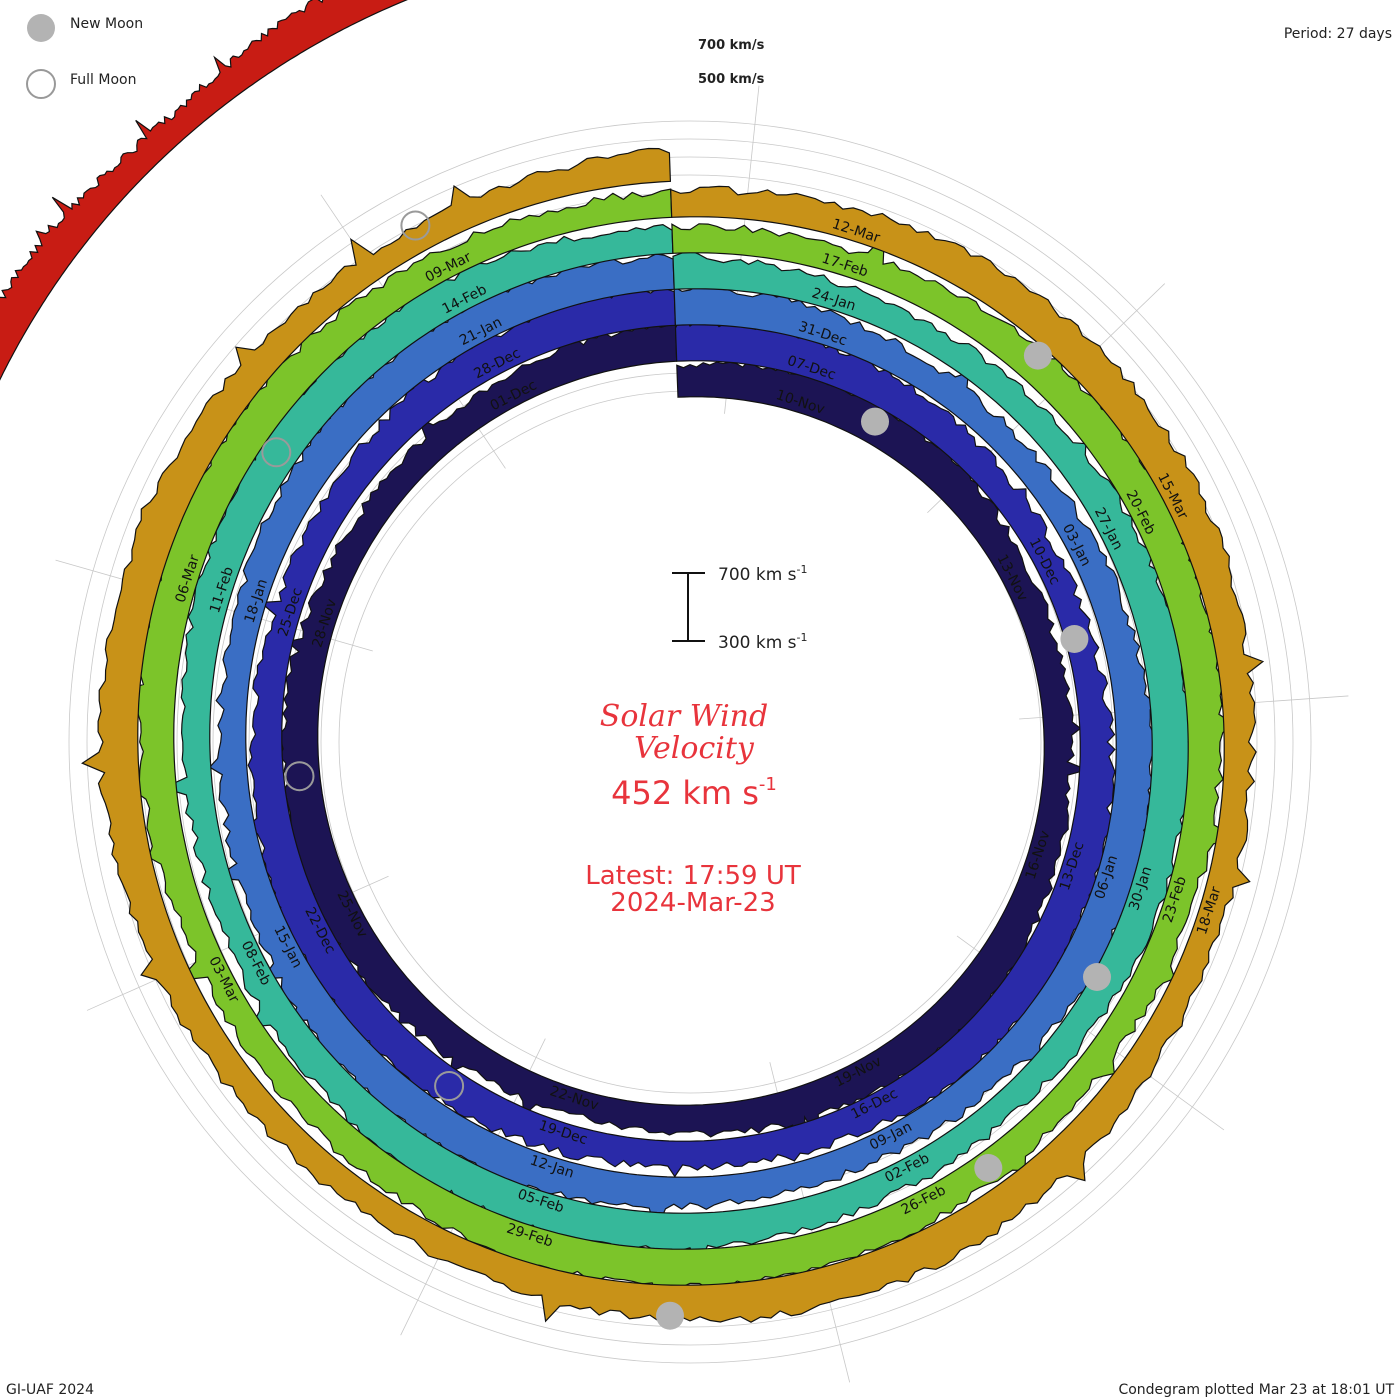 The width and height of the screenshot is (1400, 1400). I want to click on new-moon-legend-icon, so click(41, 28).